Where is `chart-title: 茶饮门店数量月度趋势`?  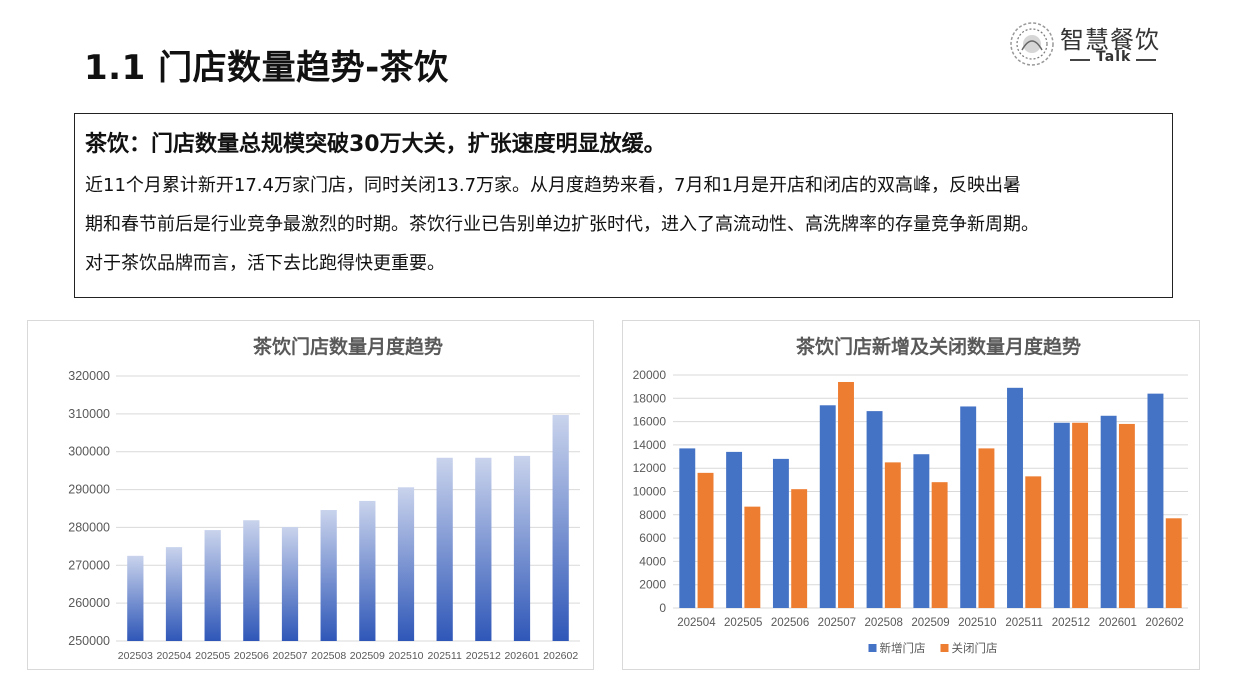 chart-title: 茶饮门店数量月度趋势 is located at coordinates (348, 346).